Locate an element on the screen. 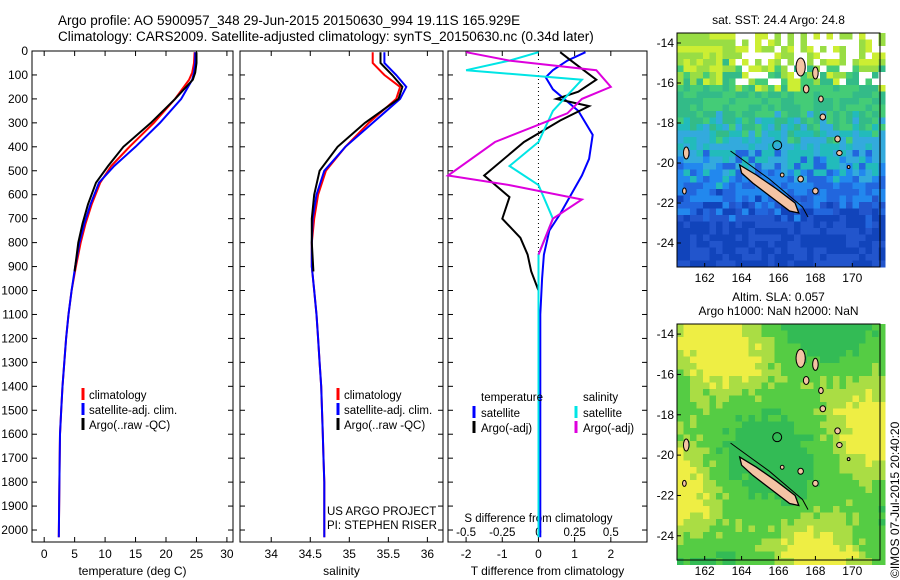 The image size is (900, 580). reef-outline is located at coordinates (769, 476).